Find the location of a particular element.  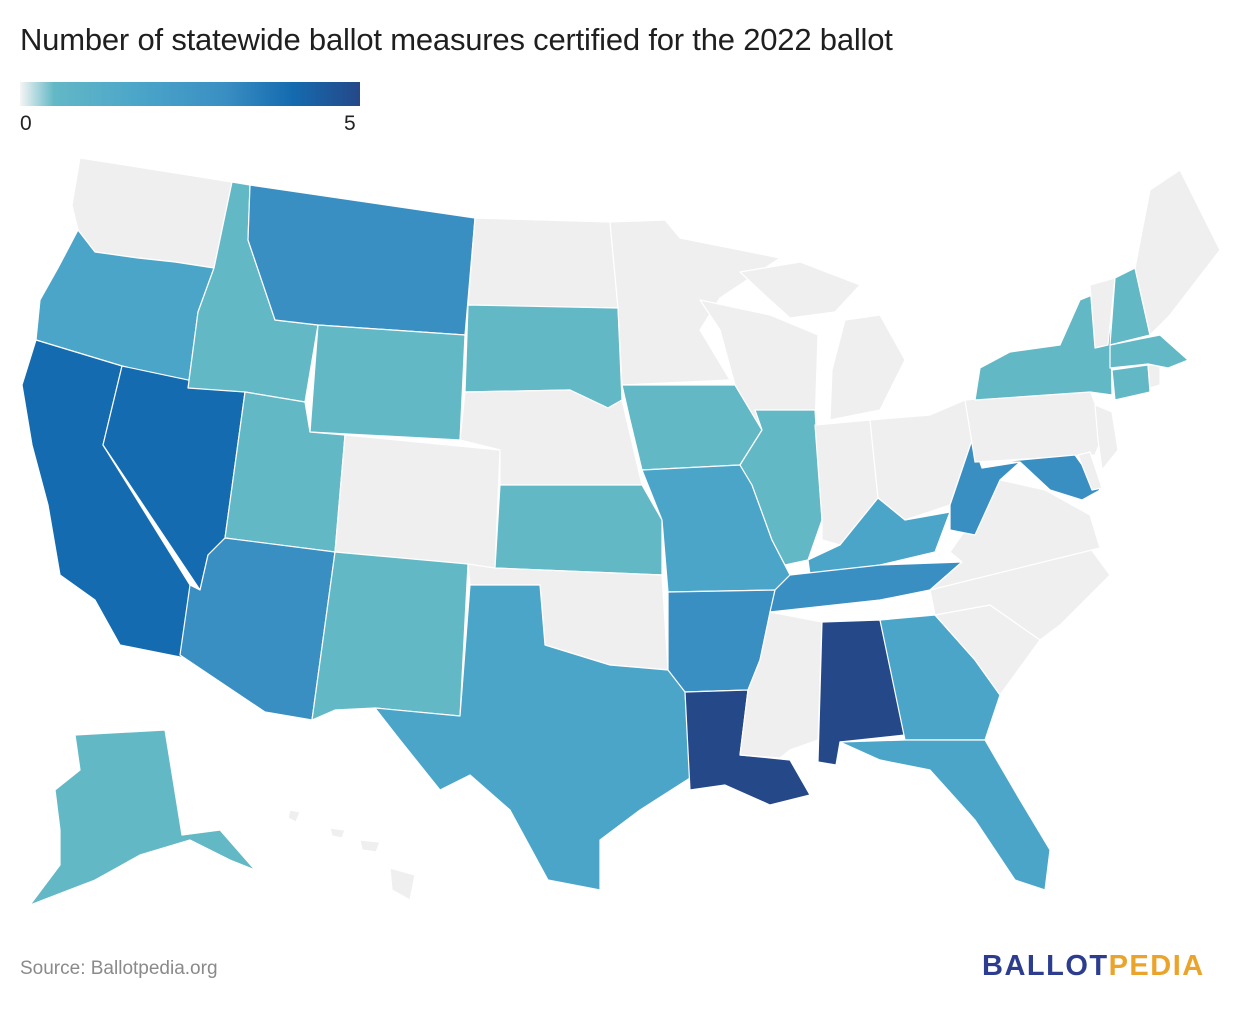

state-MI is located at coordinates (822, 341).